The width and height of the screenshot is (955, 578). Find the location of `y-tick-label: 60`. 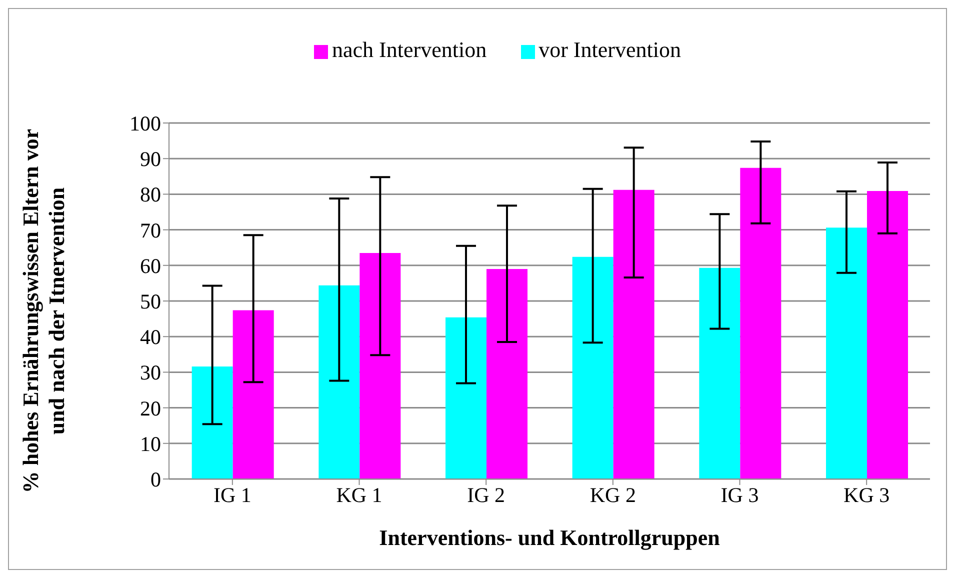

y-tick-label: 60 is located at coordinates (150, 266).